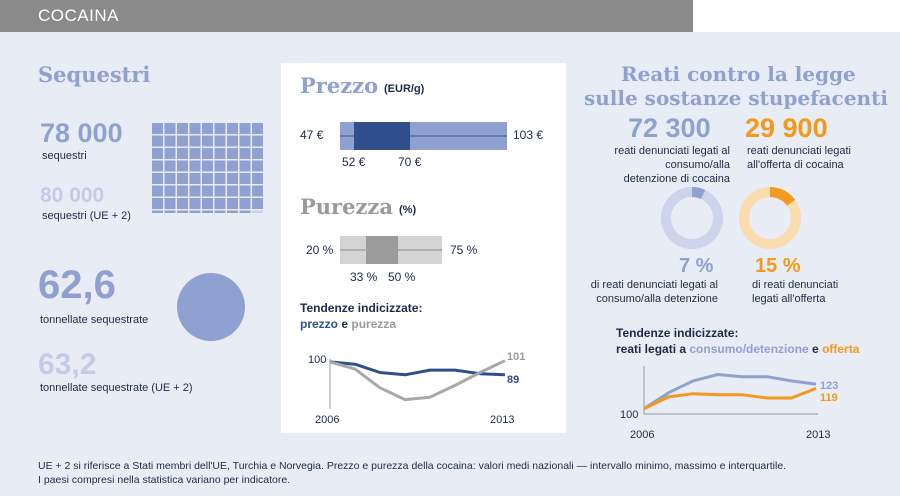 Image resolution: width=900 pixels, height=496 pixels. I want to click on offences-trend-chart: 100 2006 2013 123 119, so click(729, 403).